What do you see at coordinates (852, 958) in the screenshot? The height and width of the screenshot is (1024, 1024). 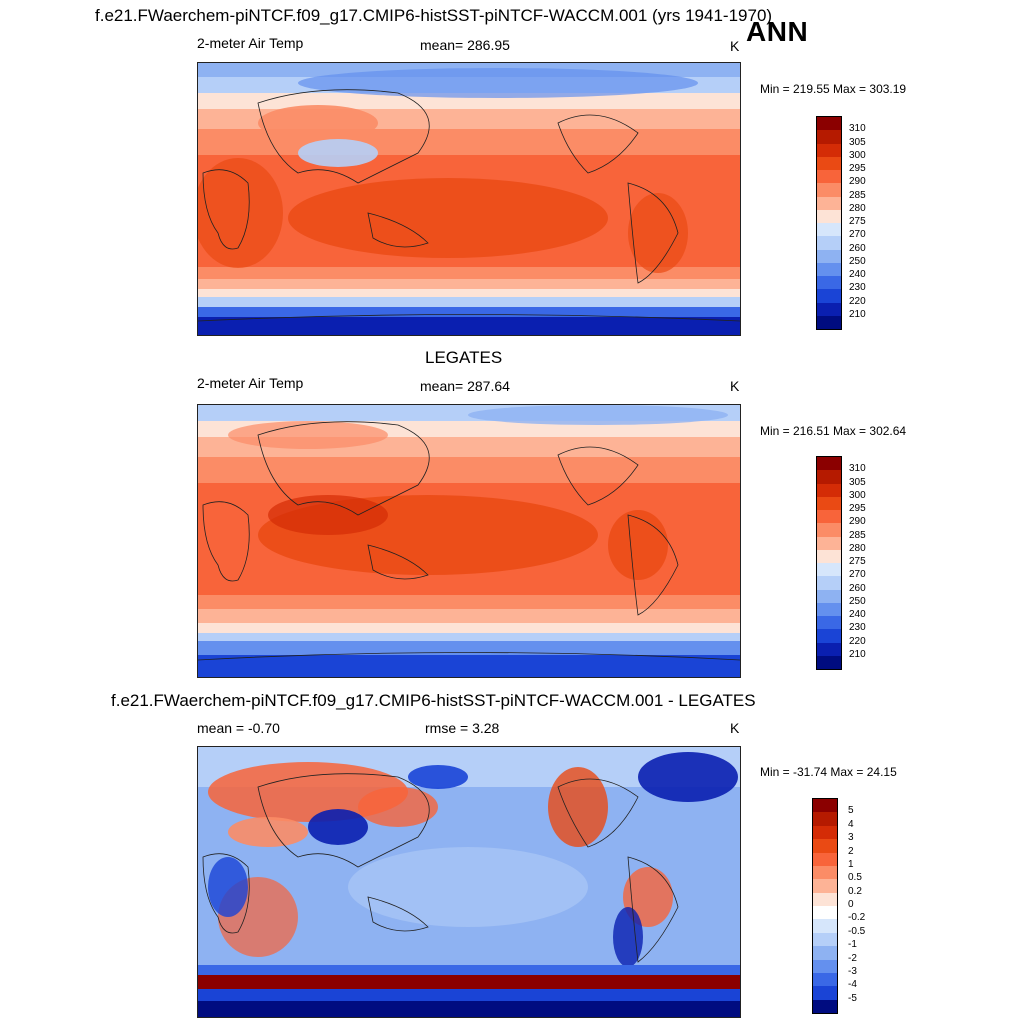 I see `panel3-colorbar-tick-label: -2` at bounding box center [852, 958].